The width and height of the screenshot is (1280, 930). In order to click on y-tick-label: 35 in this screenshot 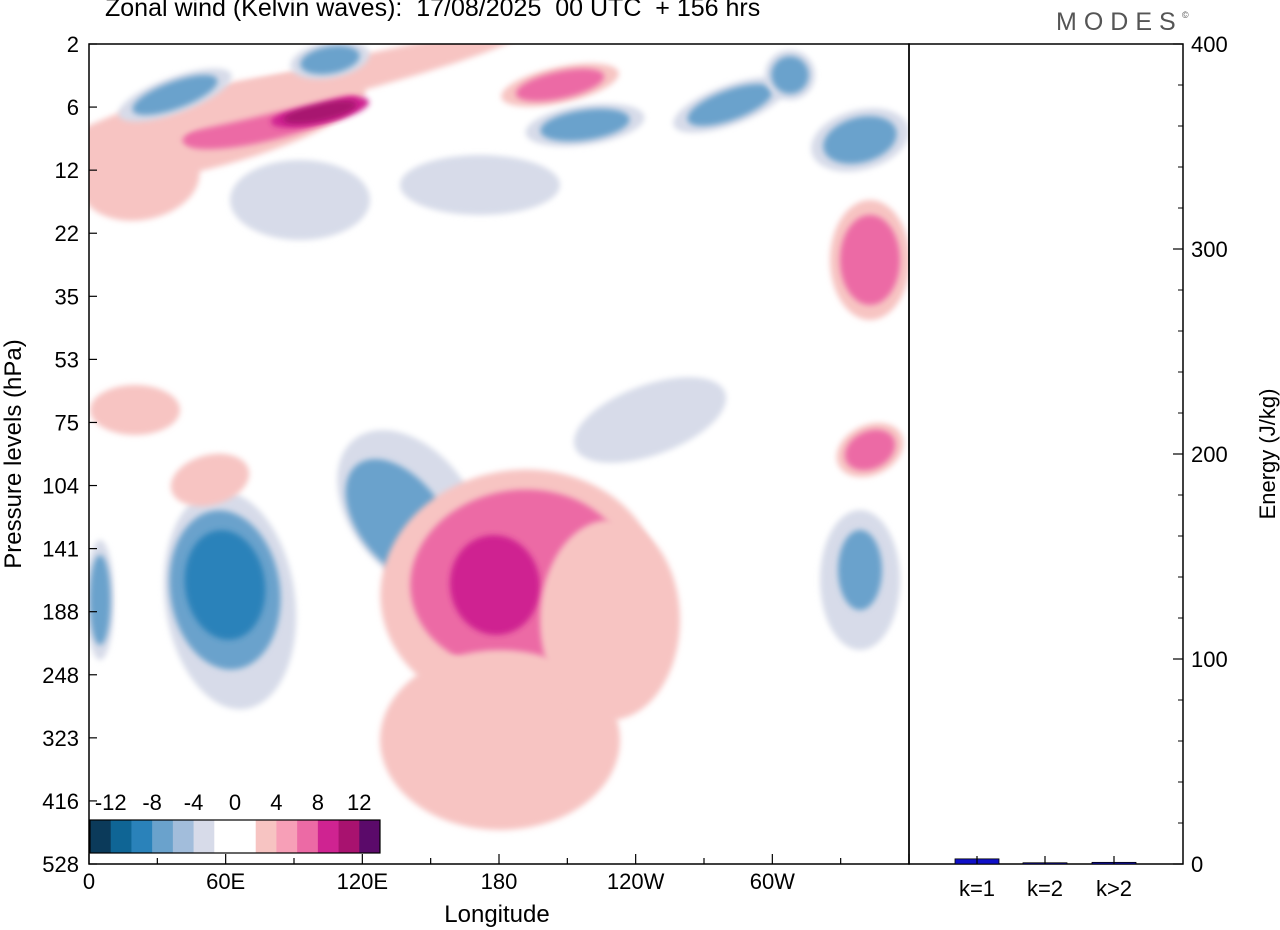, I will do `click(67, 296)`.